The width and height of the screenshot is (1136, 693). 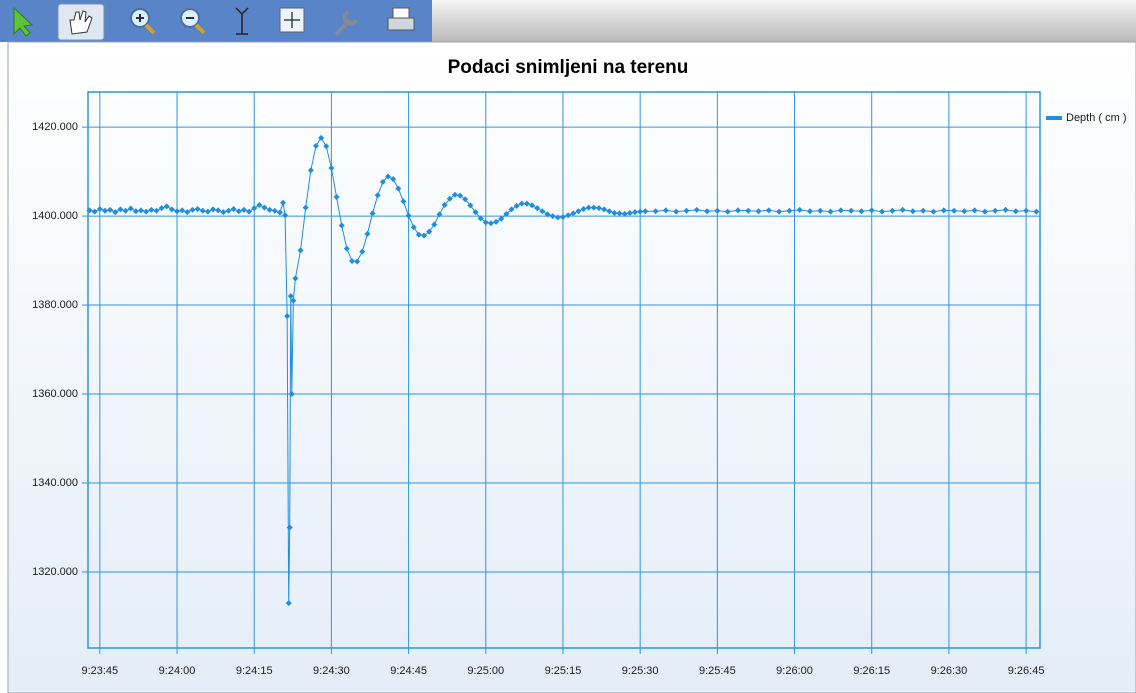 I want to click on y-tick-label: 1380.000, so click(x=55, y=305).